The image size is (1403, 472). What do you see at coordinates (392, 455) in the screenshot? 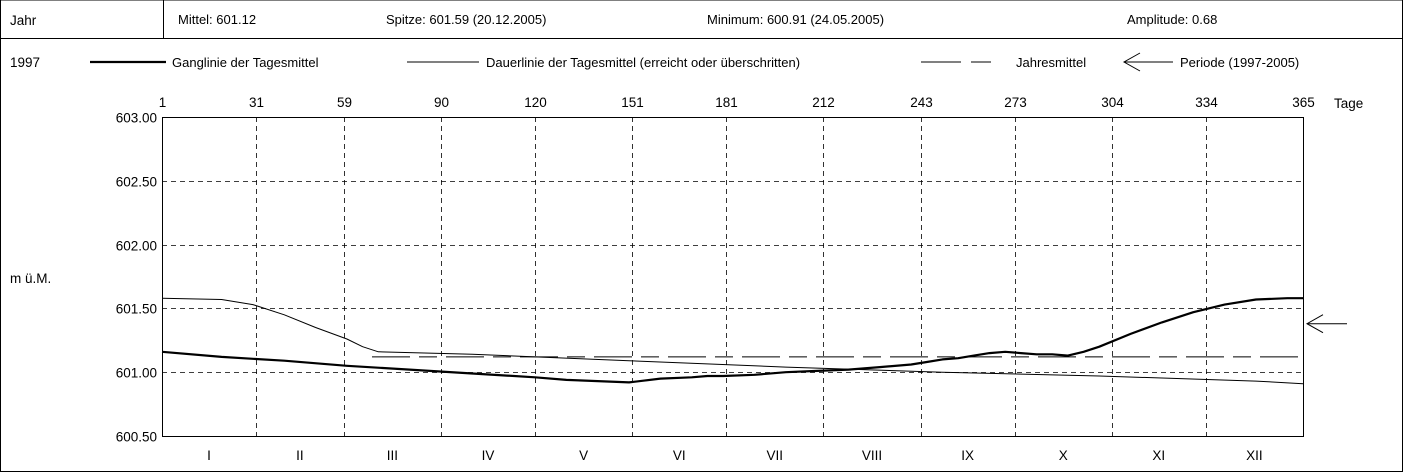
I see `month-label: III` at bounding box center [392, 455].